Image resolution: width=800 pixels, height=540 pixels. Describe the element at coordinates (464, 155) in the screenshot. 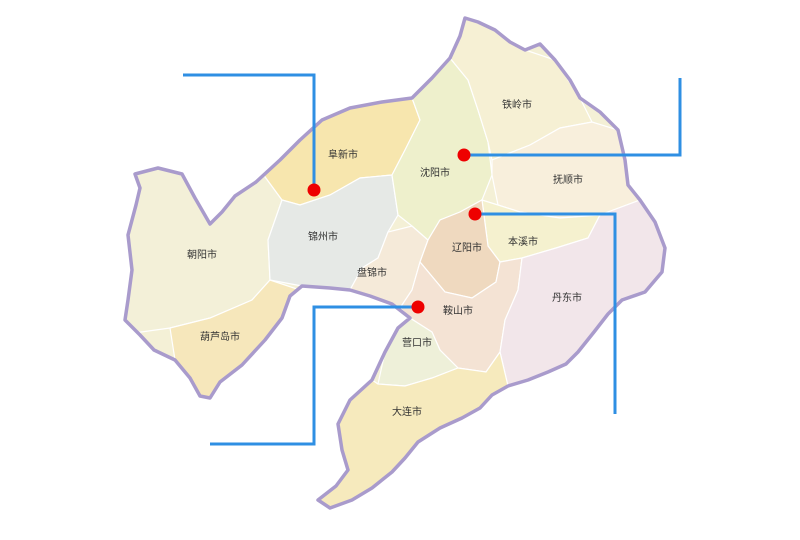

I see `marker-shenyang` at that location.